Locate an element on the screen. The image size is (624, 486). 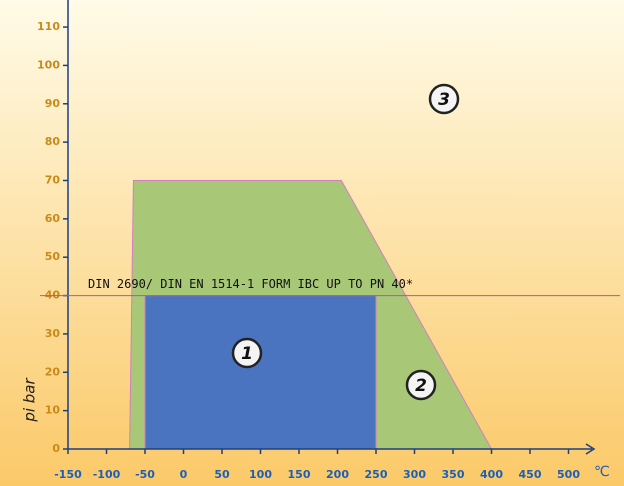
annotation-label: 3 is located at coordinates (444, 100).